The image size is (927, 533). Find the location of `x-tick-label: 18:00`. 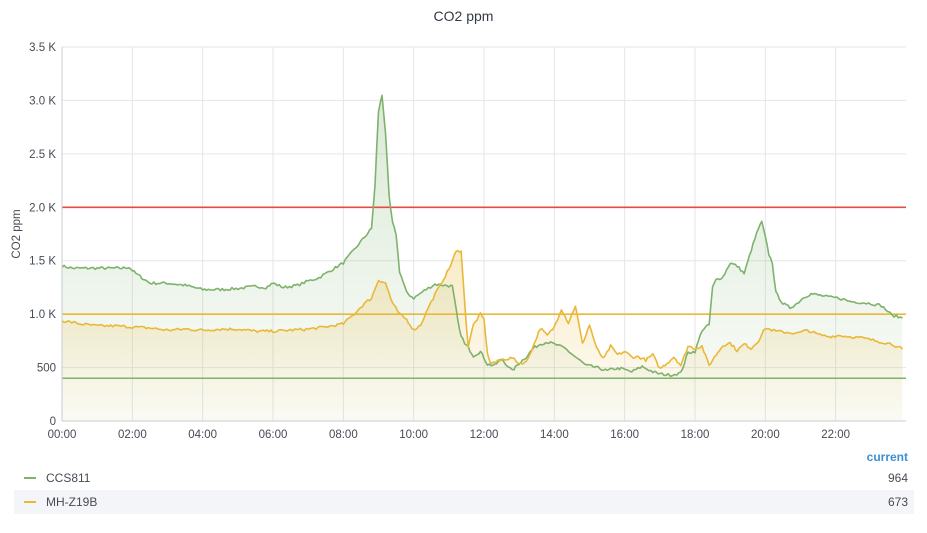

x-tick-label: 18:00 is located at coordinates (695, 435).